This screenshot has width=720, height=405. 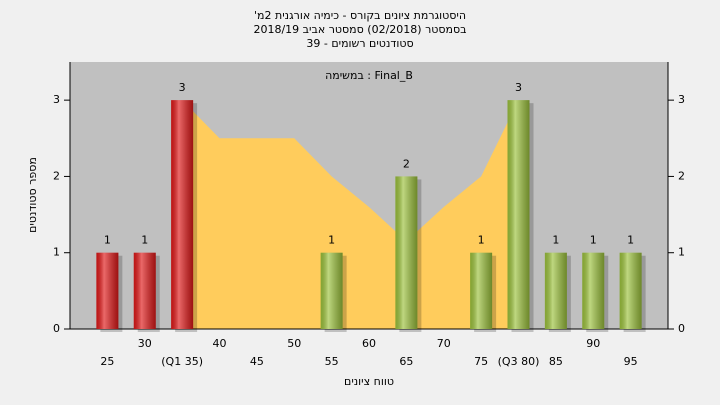 What do you see at coordinates (406, 361) in the screenshot?
I see `x-tick-label: 65` at bounding box center [406, 361].